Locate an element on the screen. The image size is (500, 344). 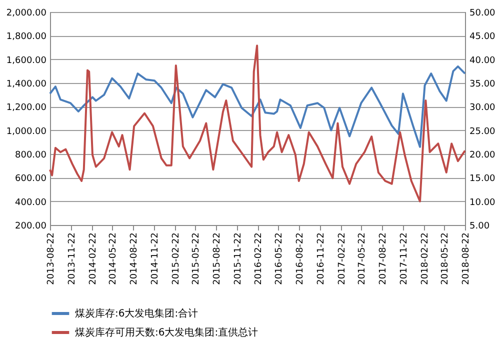
y2-tick-label: 5.00 is located at coordinates (480, 227).